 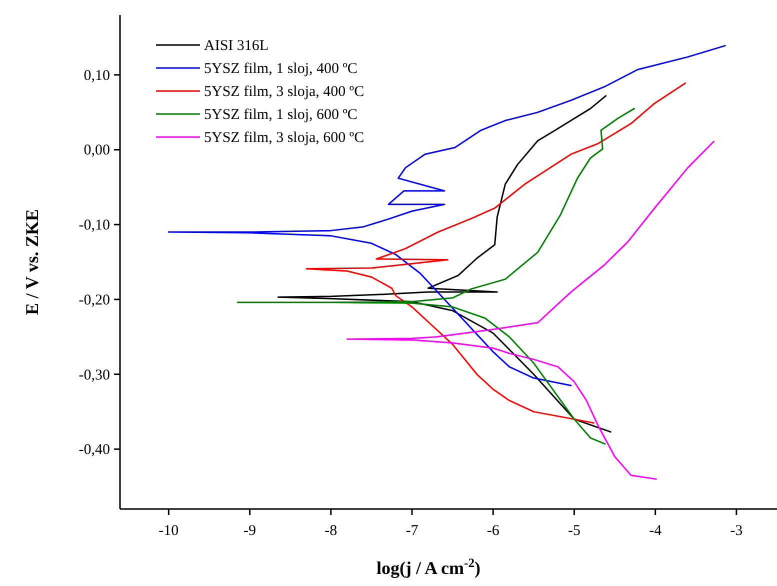 I want to click on y-tick-label: 0,10, so click(x=97, y=76).